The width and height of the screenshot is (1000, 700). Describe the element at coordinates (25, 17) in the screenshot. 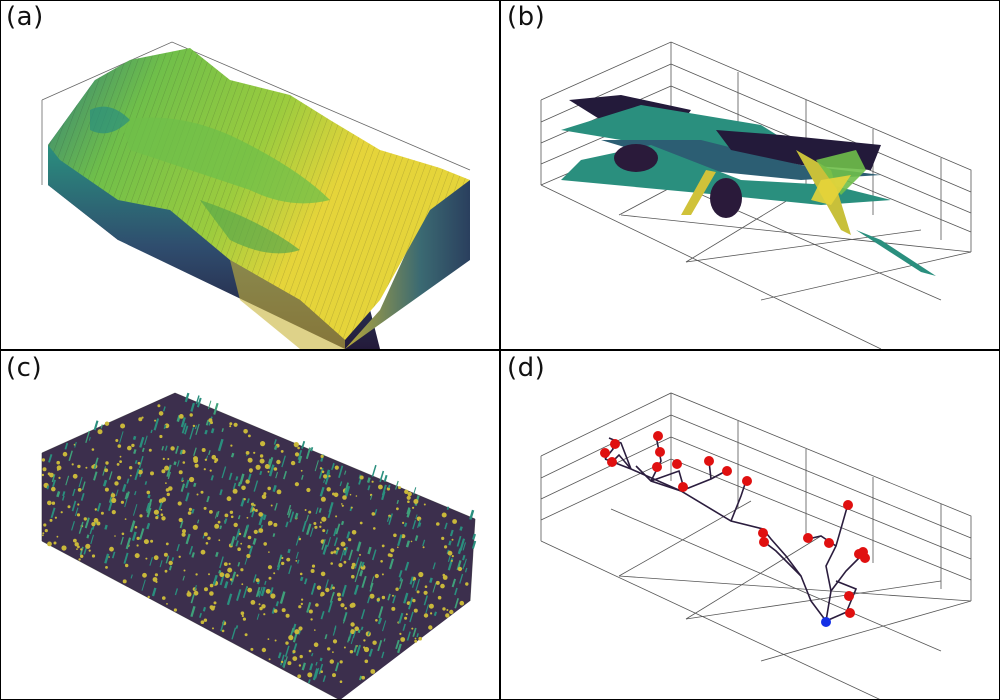

I see `panel-label-a: (a)` at that location.